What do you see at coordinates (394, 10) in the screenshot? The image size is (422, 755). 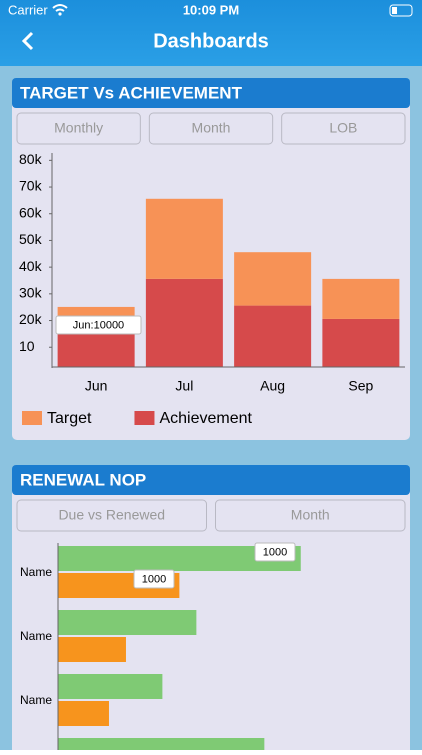 I see `battery-level` at bounding box center [394, 10].